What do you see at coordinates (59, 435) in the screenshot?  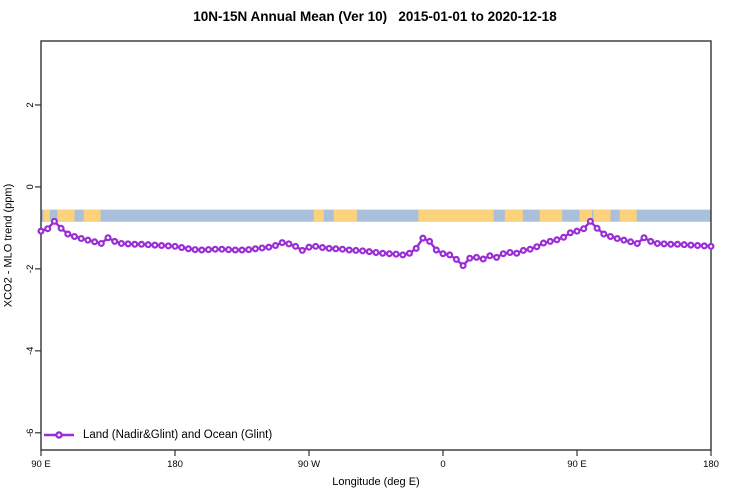 I see `legend-marker-icon` at bounding box center [59, 435].